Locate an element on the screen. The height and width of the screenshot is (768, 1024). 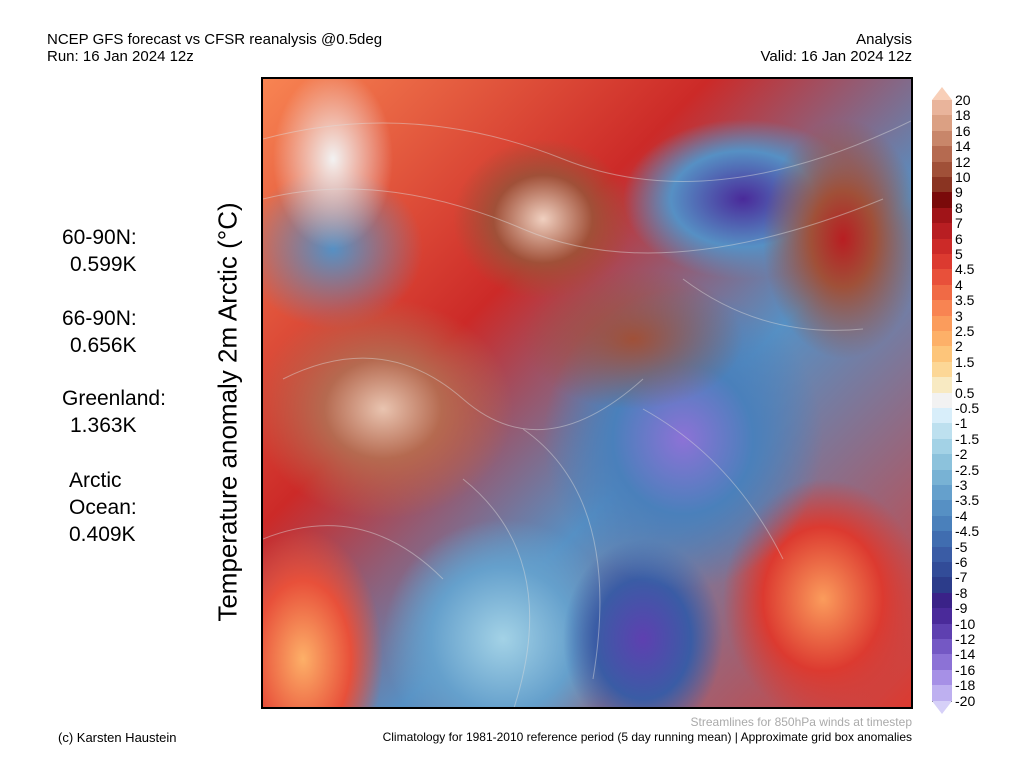
colorbar-tick-label: 10 is located at coordinates (963, 177).